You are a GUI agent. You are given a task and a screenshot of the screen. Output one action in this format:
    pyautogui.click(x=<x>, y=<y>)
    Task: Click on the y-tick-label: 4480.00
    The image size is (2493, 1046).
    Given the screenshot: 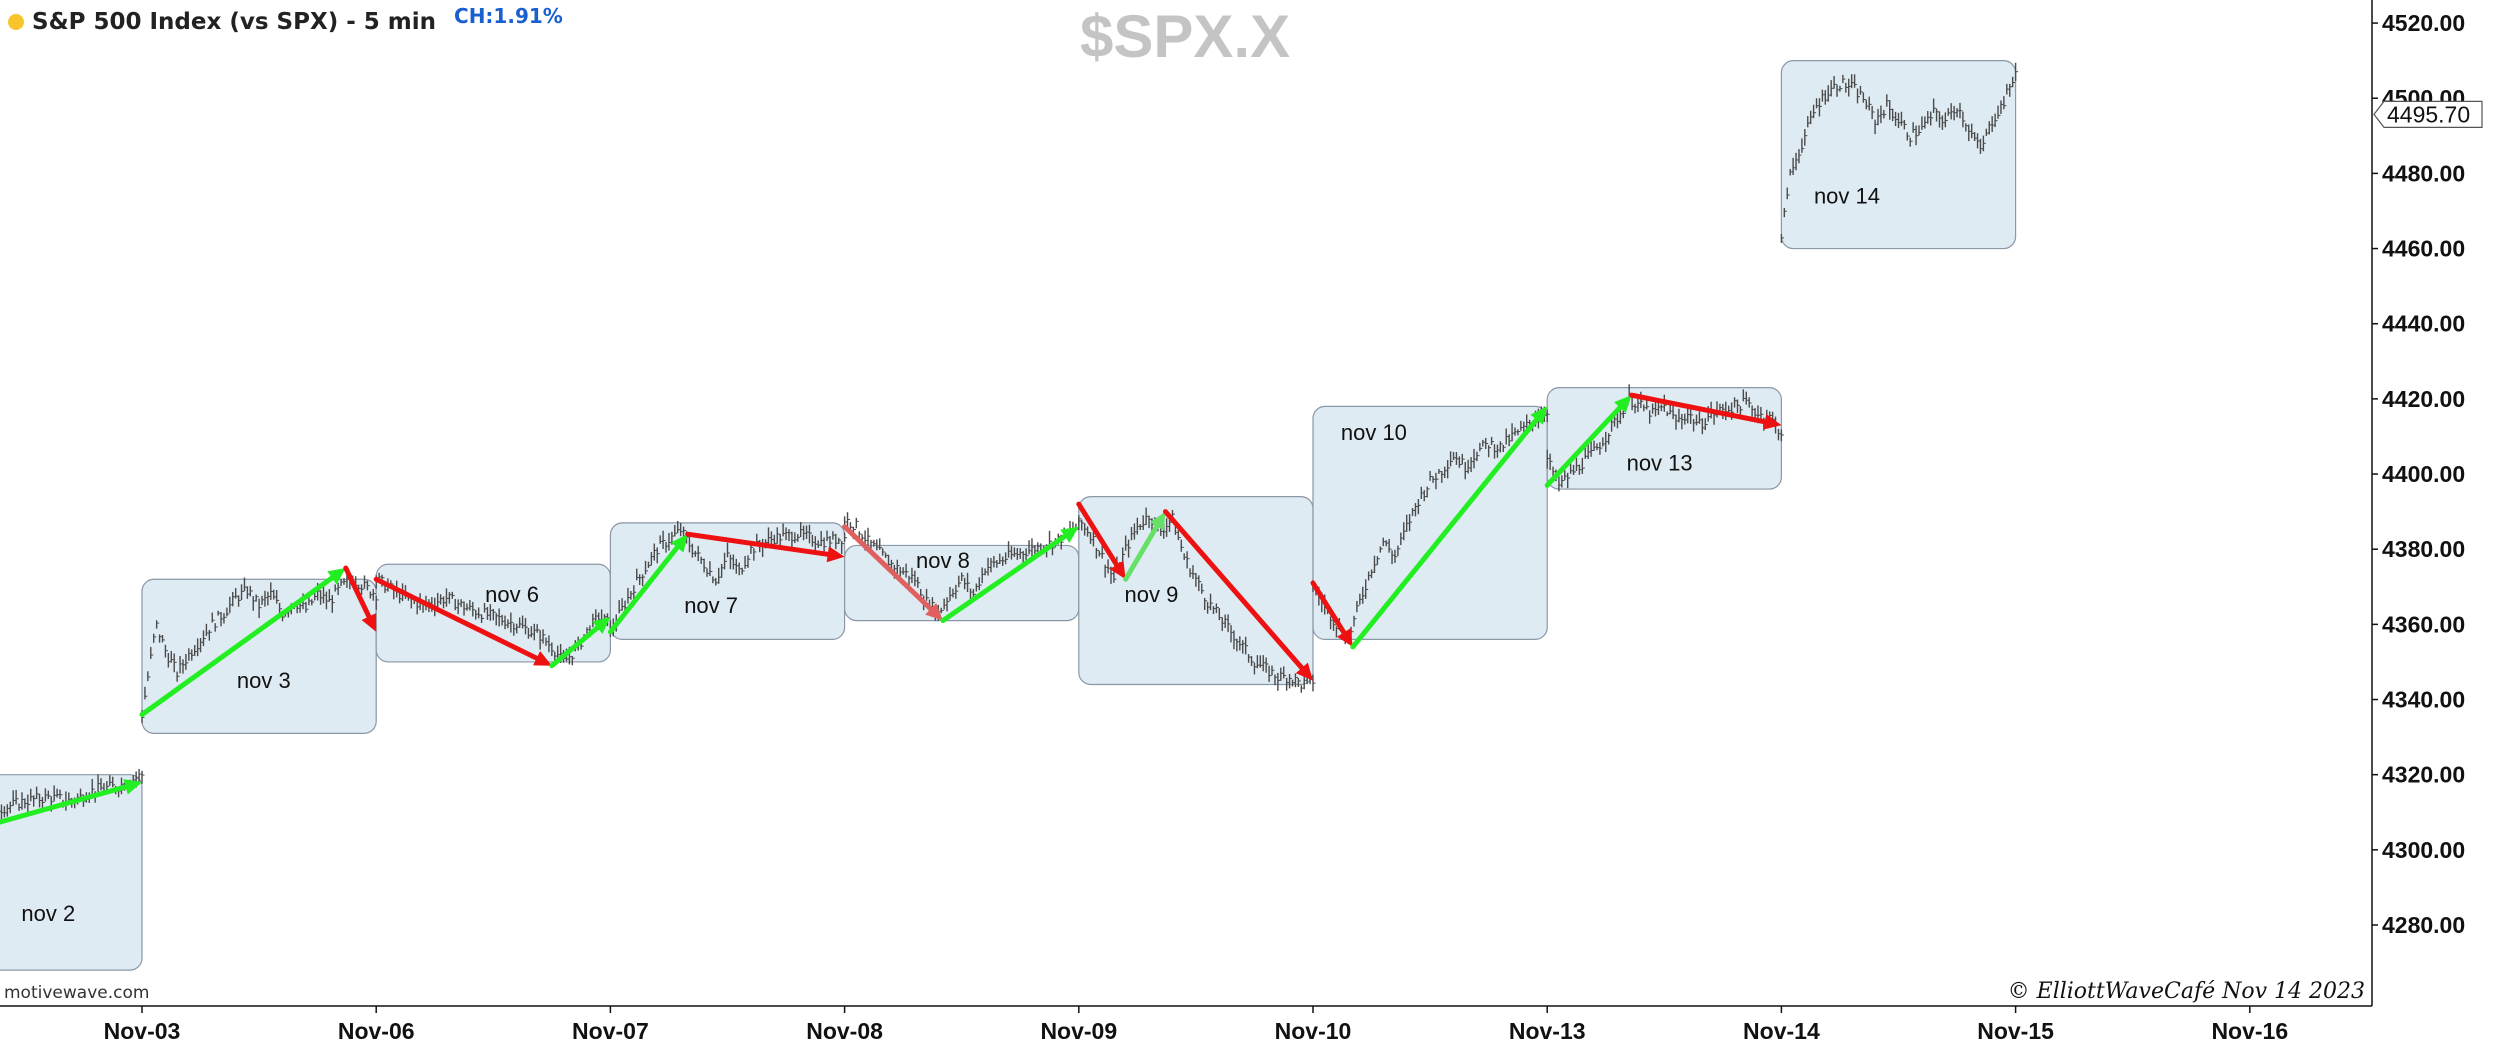 What is the action you would take?
    pyautogui.click(x=2423, y=173)
    